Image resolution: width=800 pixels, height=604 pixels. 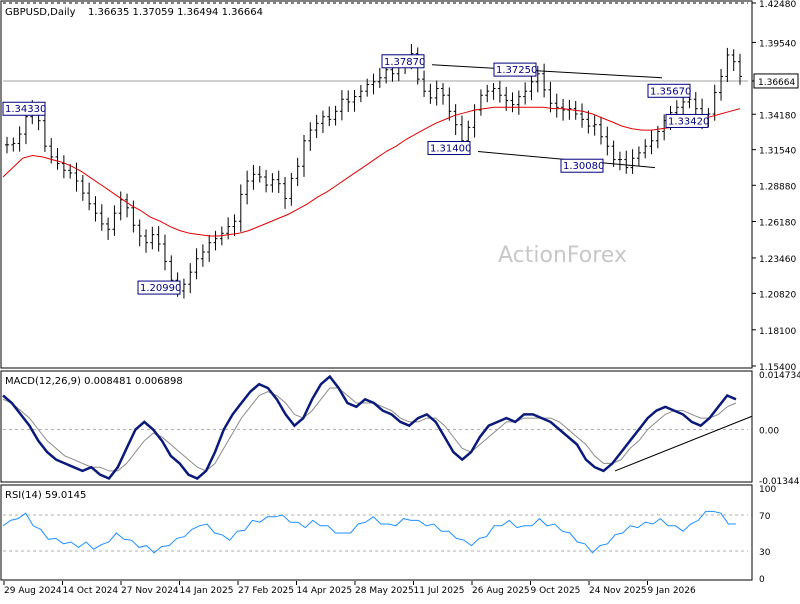 What do you see at coordinates (777, 368) in the screenshot?
I see `price-tick-label: 1.15400` at bounding box center [777, 368].